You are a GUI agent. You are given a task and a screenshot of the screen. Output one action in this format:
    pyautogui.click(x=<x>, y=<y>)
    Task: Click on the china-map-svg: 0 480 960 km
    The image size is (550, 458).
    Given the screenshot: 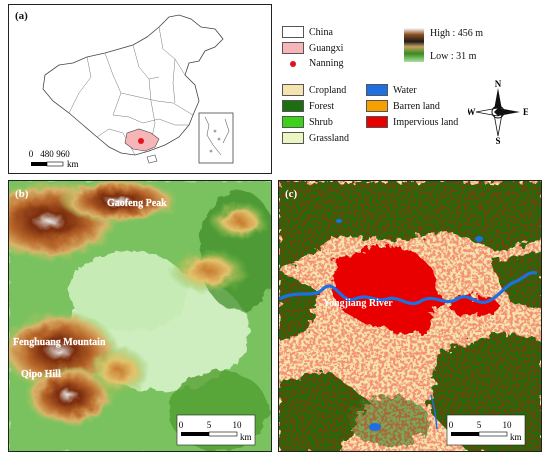 What is the action you would take?
    pyautogui.click(x=131, y=91)
    